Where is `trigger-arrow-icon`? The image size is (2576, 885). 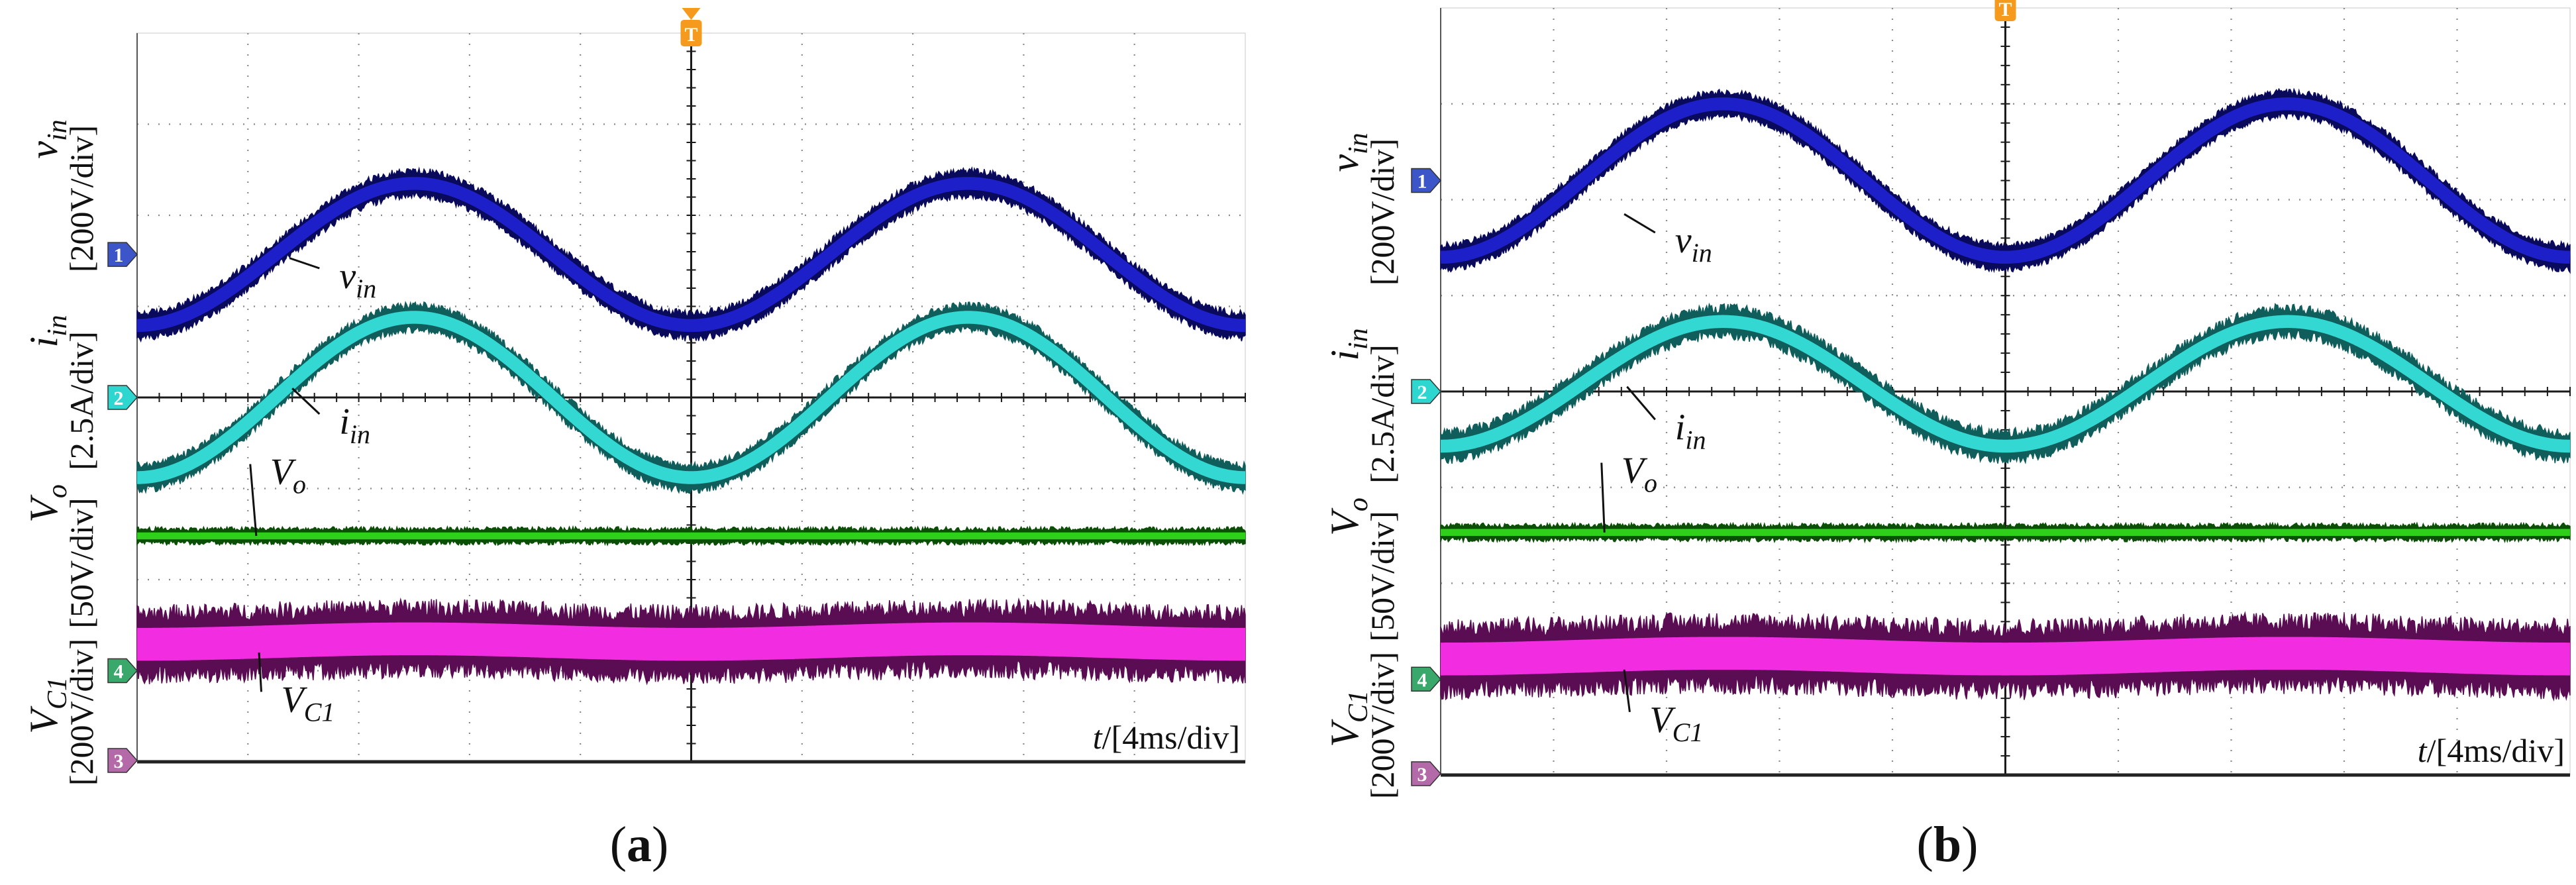 trigger-arrow-icon is located at coordinates (691, 14).